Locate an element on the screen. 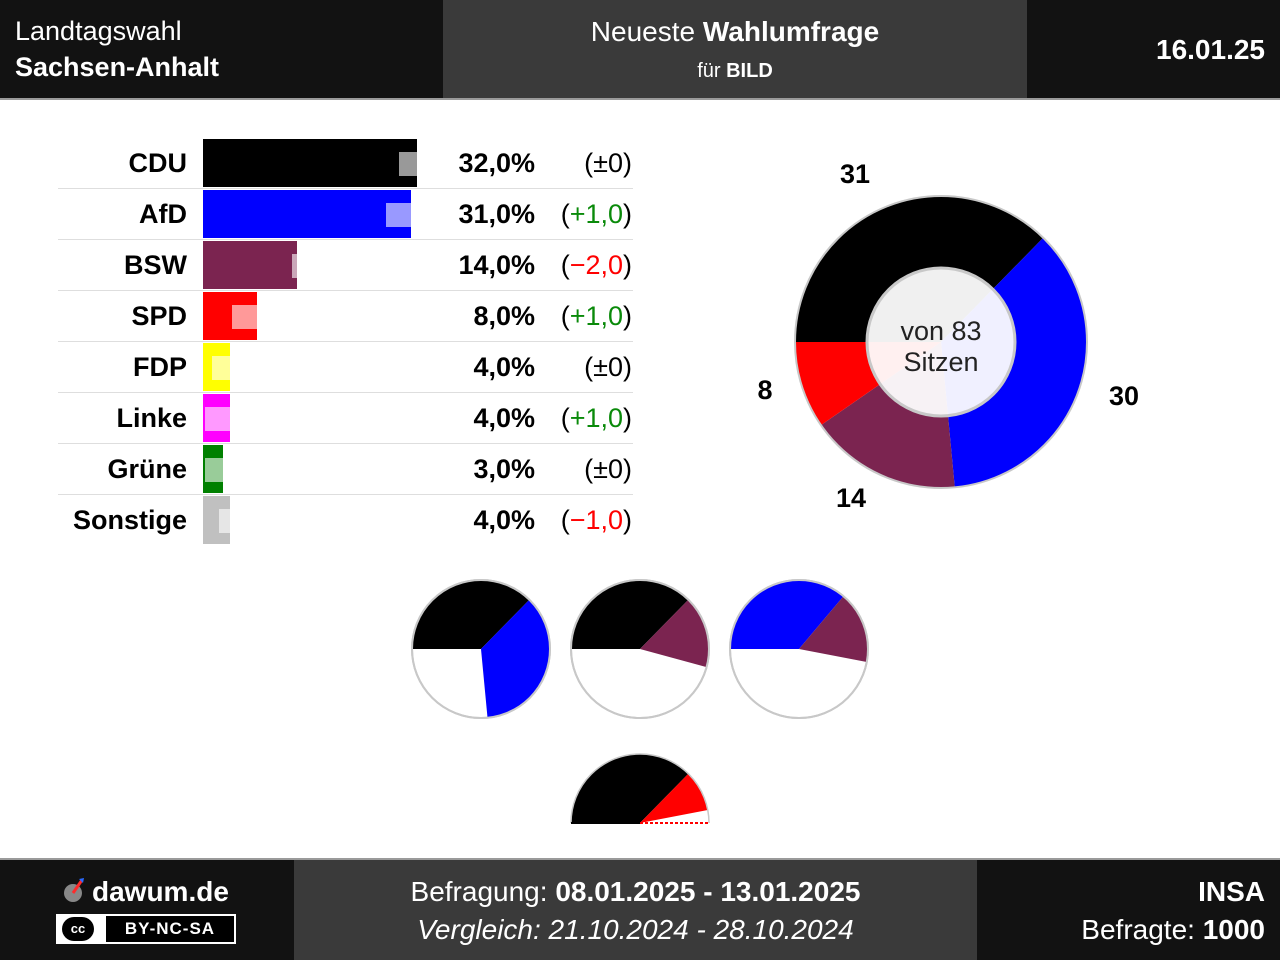  seat-label: 8 is located at coordinates (764, 390).